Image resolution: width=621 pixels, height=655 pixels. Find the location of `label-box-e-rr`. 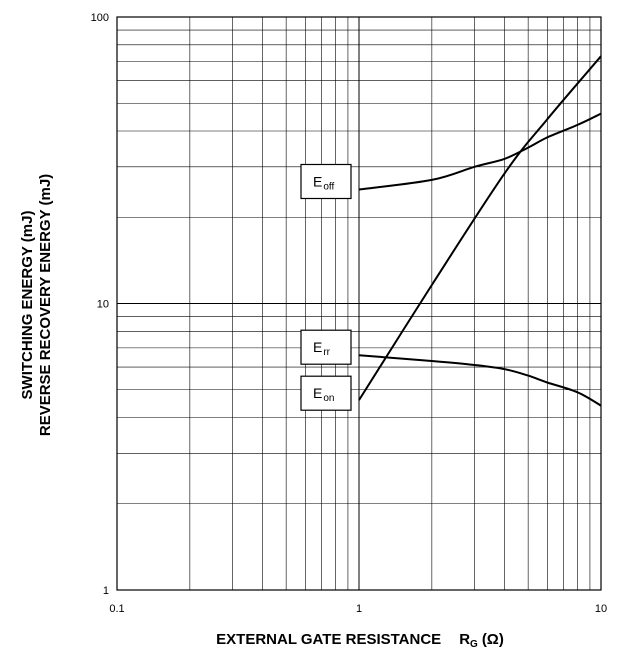

label-box-e-rr is located at coordinates (326, 347).